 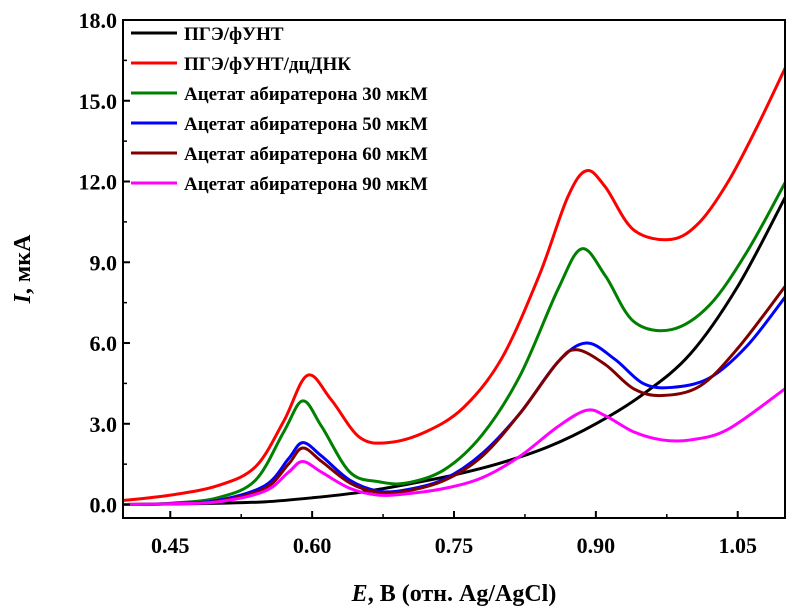 I want to click on legend-label-4: Ацетат абиратерона 50 мкМ, so click(x=306, y=124).